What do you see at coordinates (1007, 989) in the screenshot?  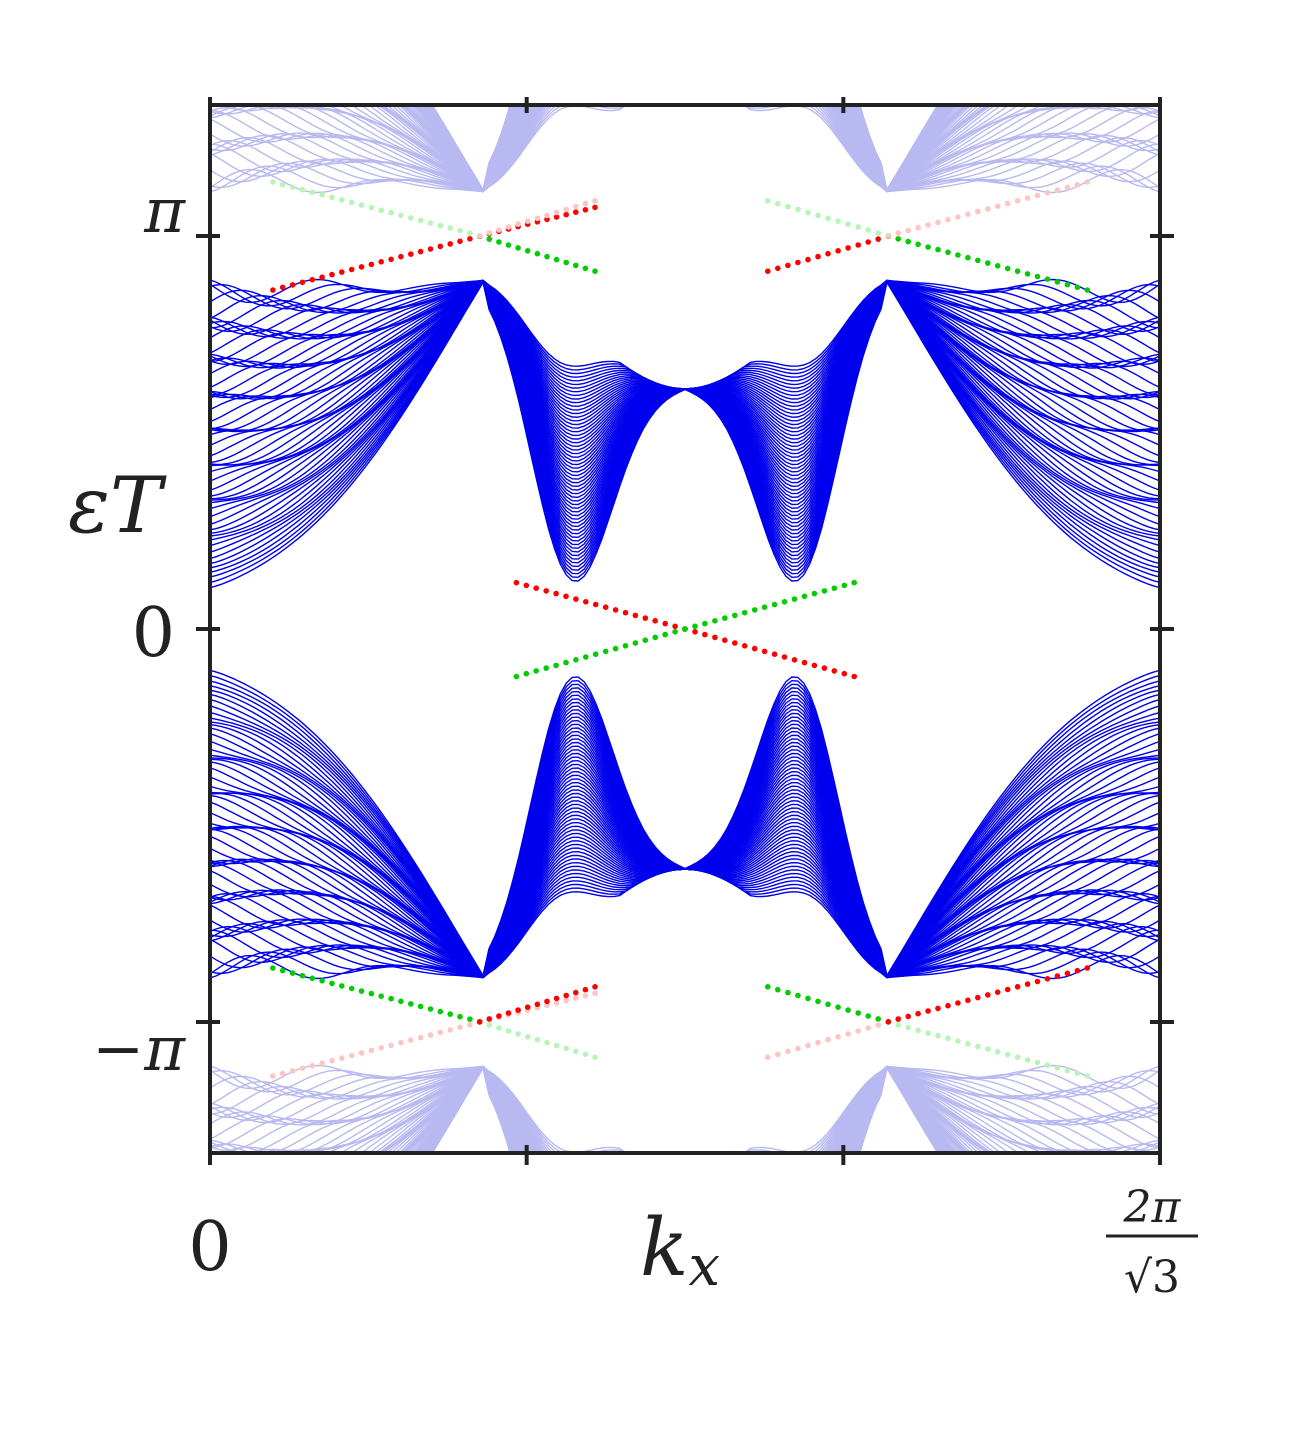 I see `edge-state-9-dot` at bounding box center [1007, 989].